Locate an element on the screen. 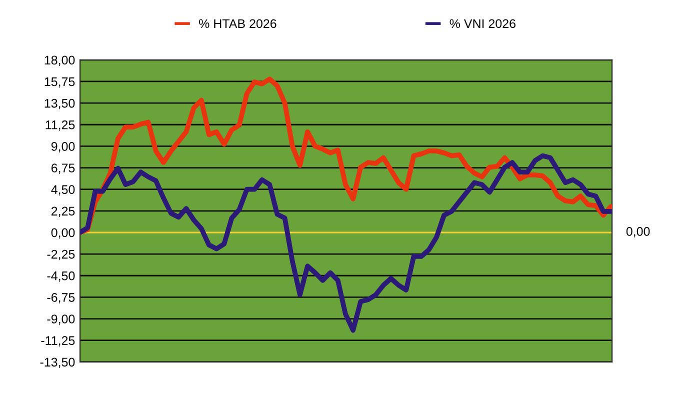 The image size is (690, 416). y-tick-label: 15,75 is located at coordinates (59, 82).